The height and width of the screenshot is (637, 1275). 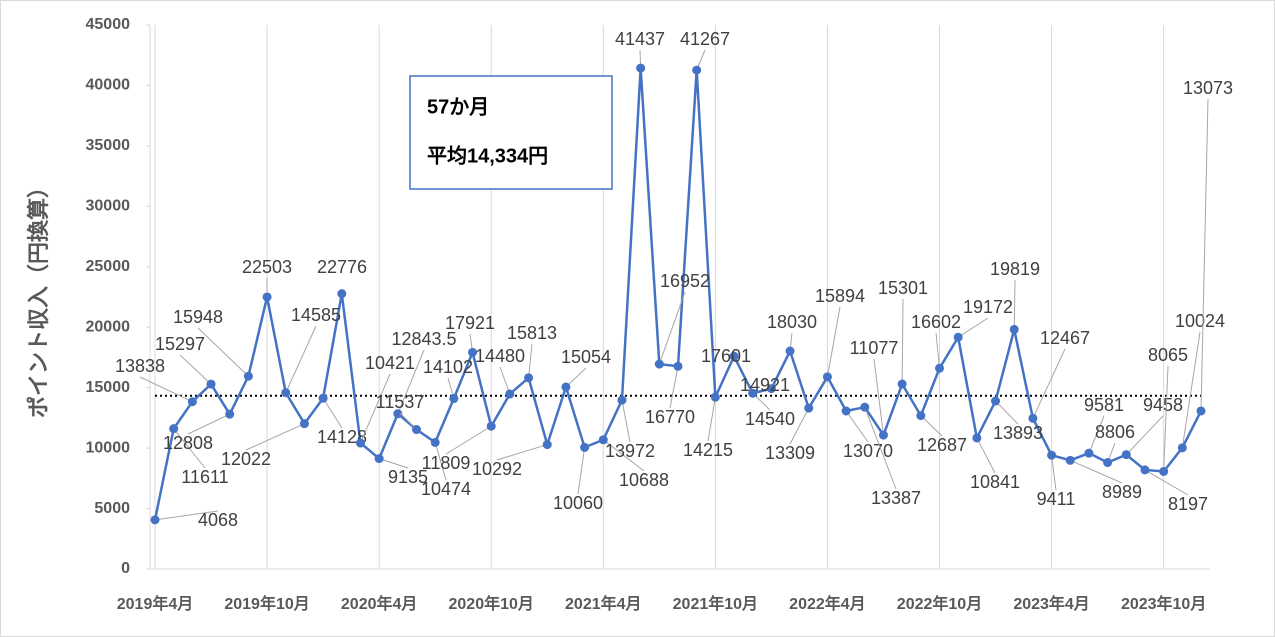 What do you see at coordinates (840, 296) in the screenshot?
I see `data-label: 15894` at bounding box center [840, 296].